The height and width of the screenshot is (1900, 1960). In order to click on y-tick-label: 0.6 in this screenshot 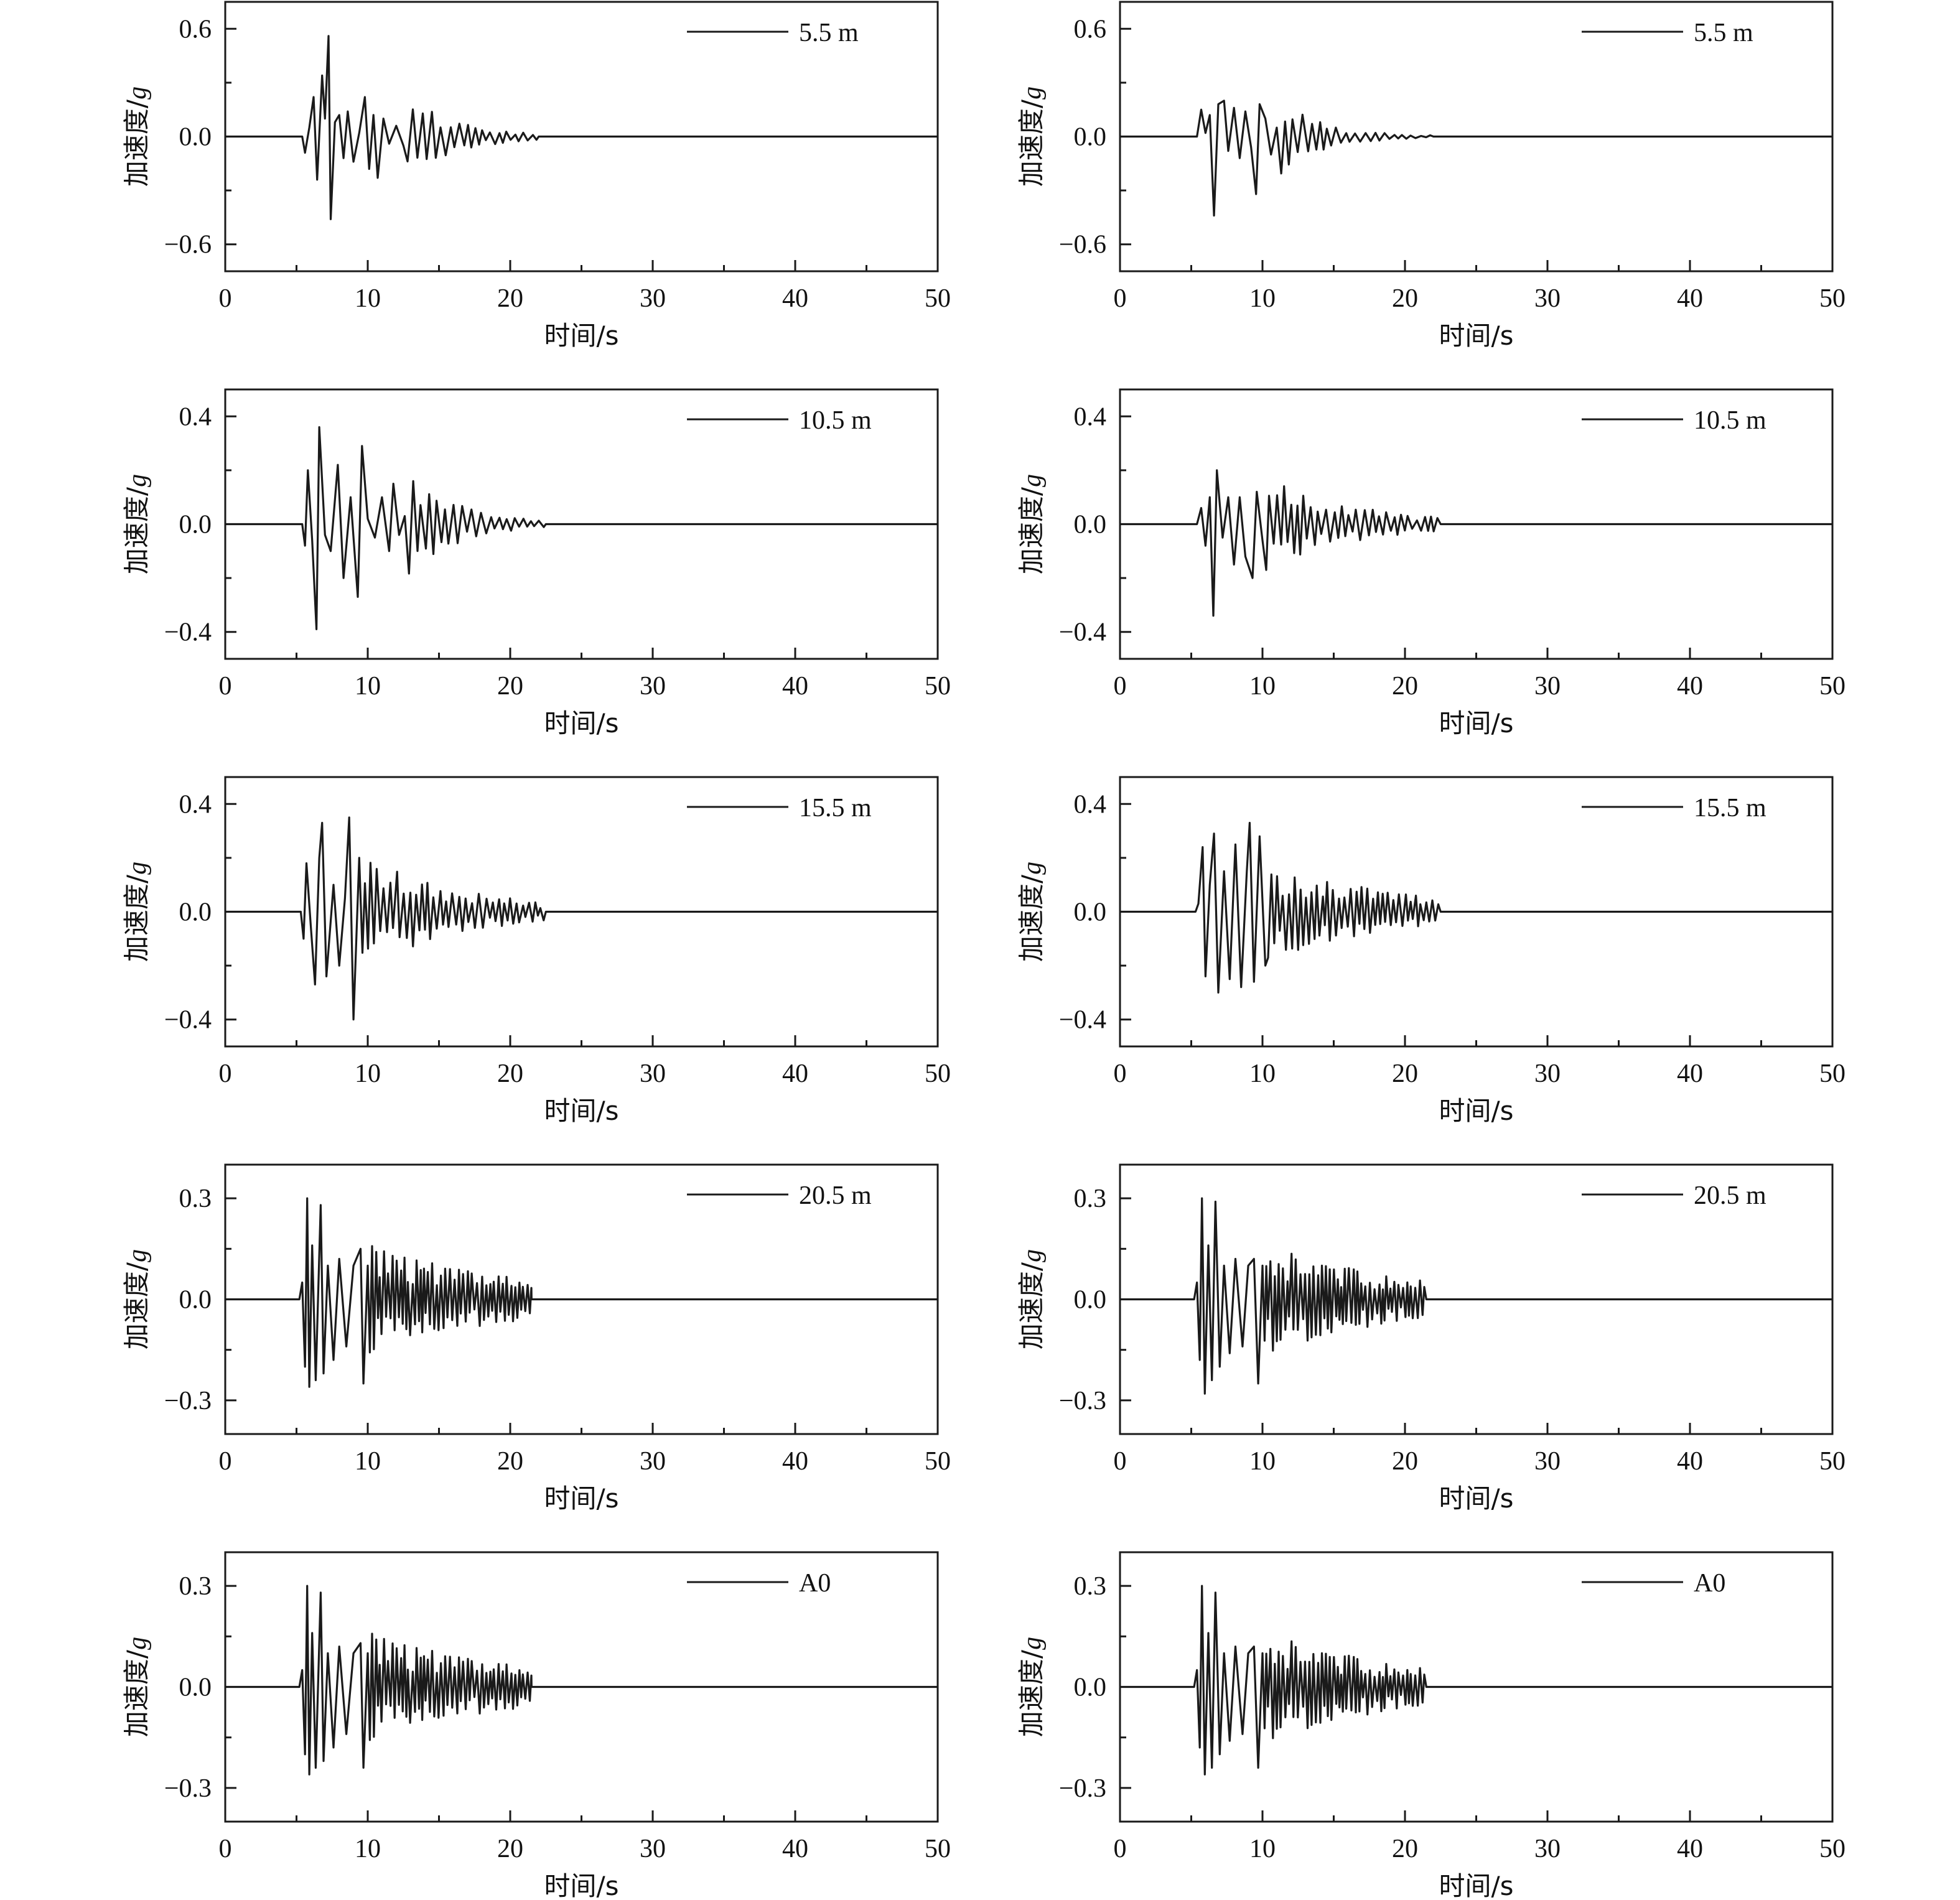, I will do `click(1090, 29)`.